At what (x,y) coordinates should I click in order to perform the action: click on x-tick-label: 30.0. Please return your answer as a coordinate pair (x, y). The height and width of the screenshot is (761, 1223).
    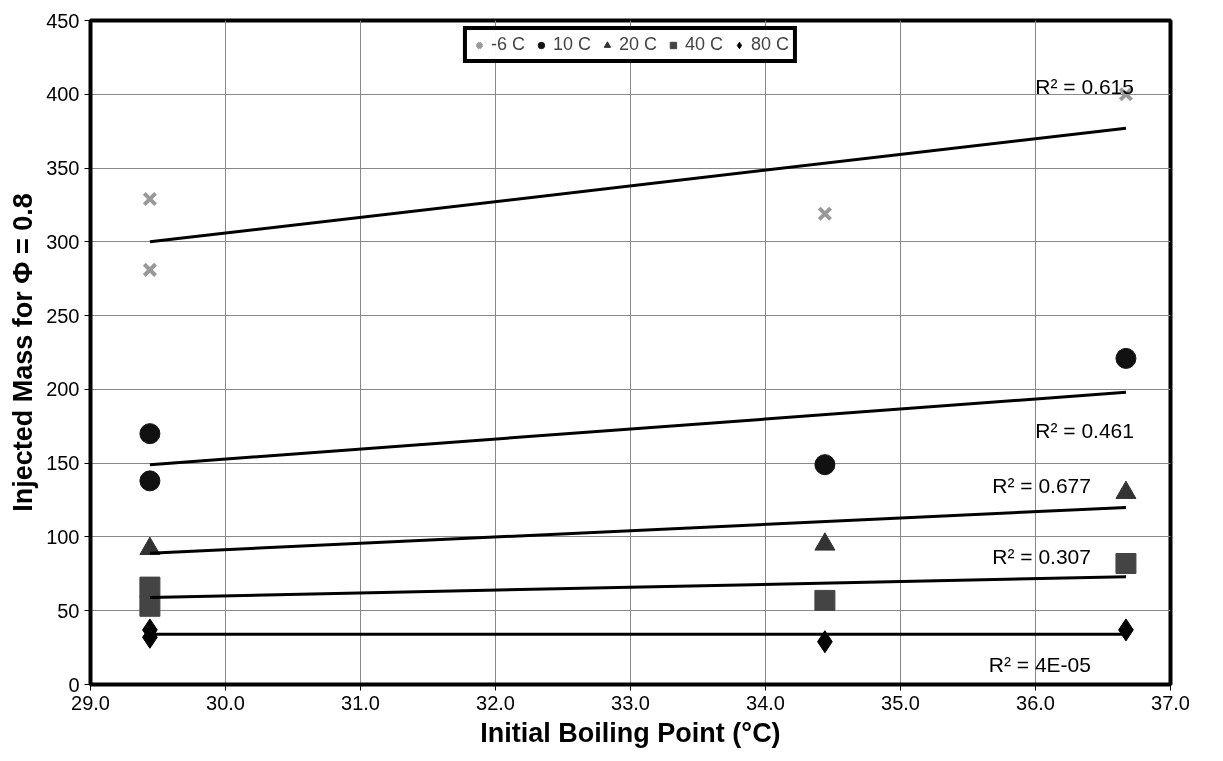
    Looking at the image, I should click on (225, 702).